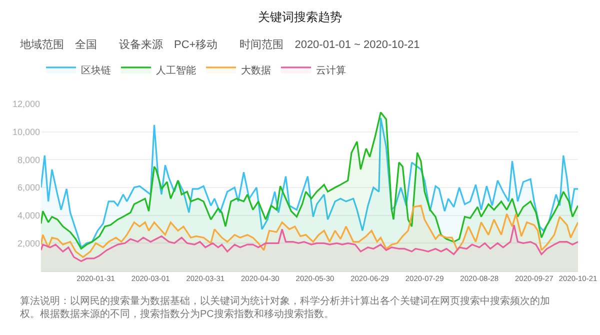 The width and height of the screenshot is (600, 335). Describe the element at coordinates (331, 70) in the screenshot. I see `legend-label: 云计算` at that location.